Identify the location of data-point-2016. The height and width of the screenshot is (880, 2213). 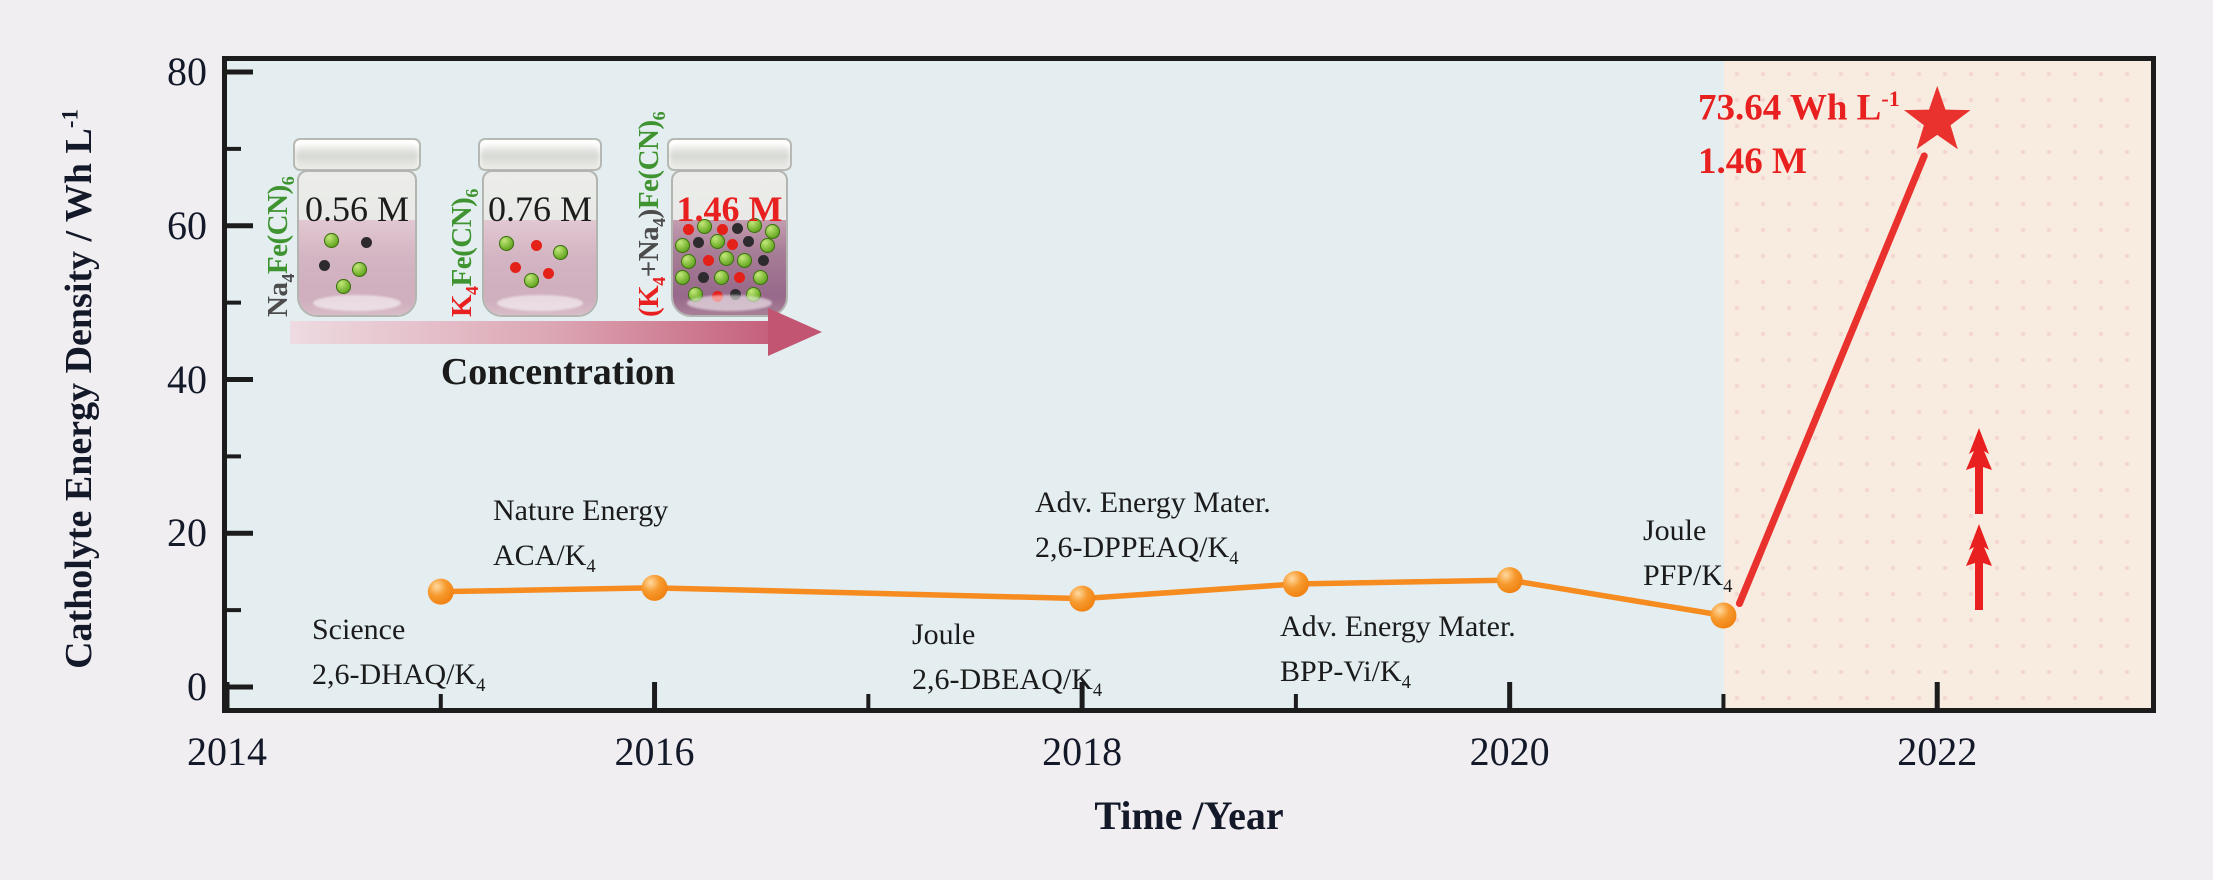
(654, 587).